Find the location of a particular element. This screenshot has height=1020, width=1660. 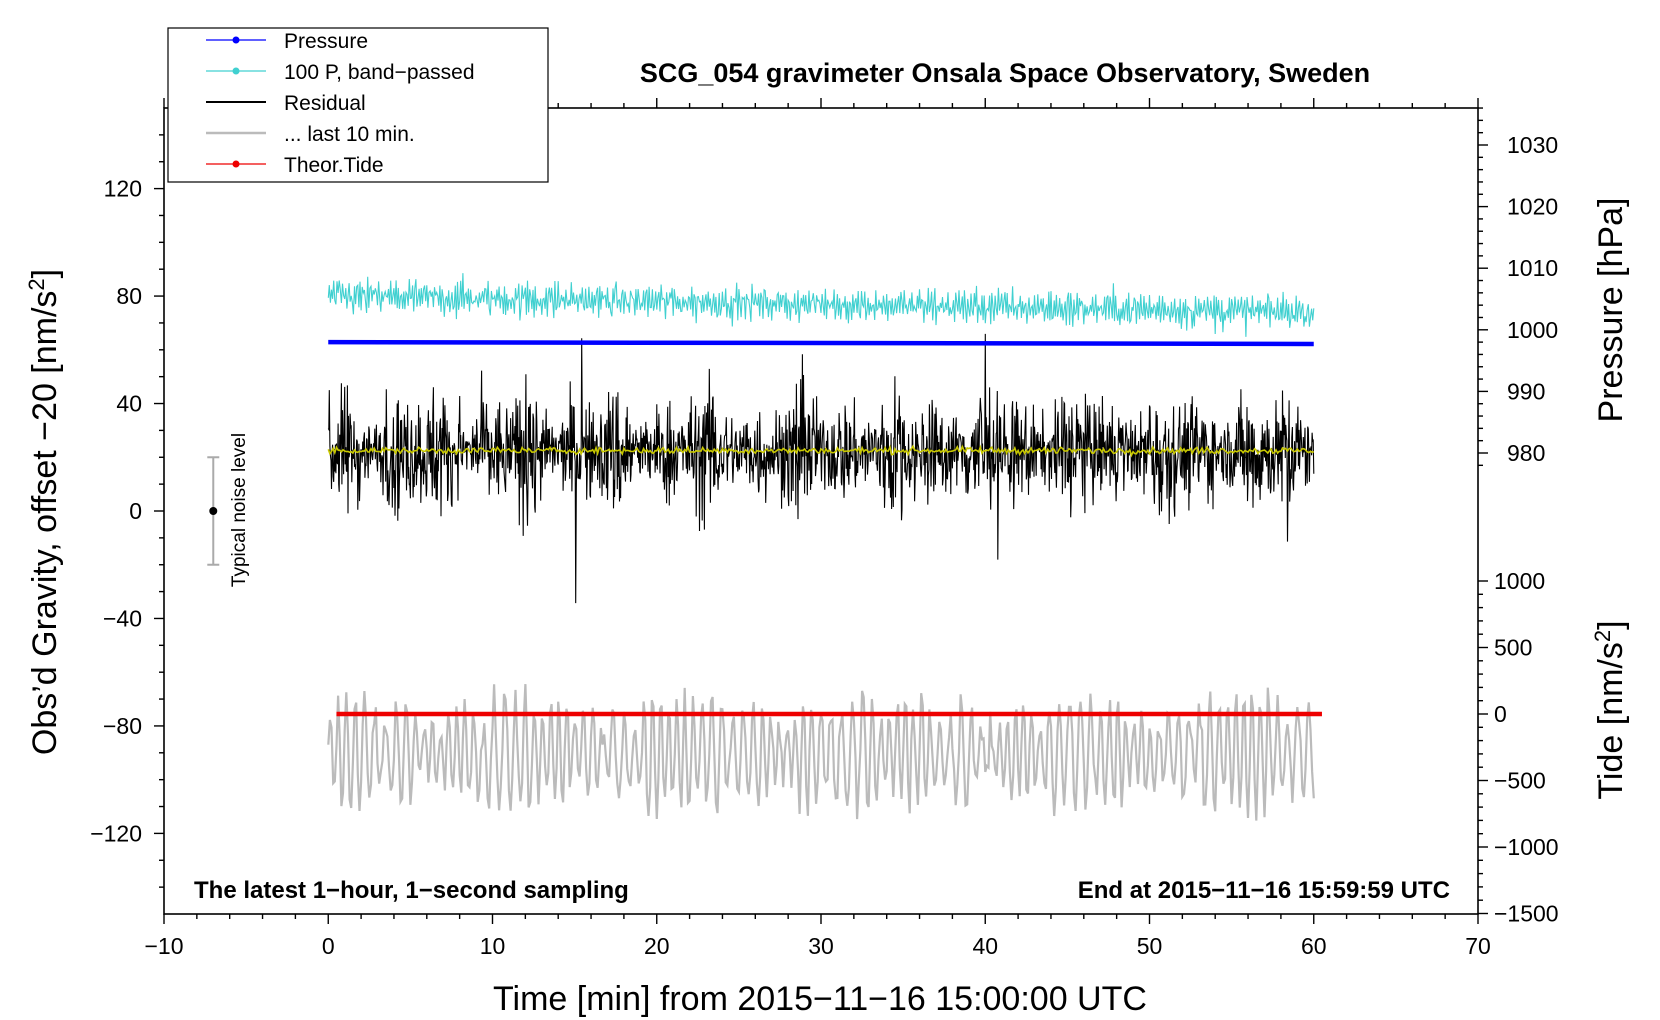

pressure-tick-label: 980 is located at coordinates (1526, 453).